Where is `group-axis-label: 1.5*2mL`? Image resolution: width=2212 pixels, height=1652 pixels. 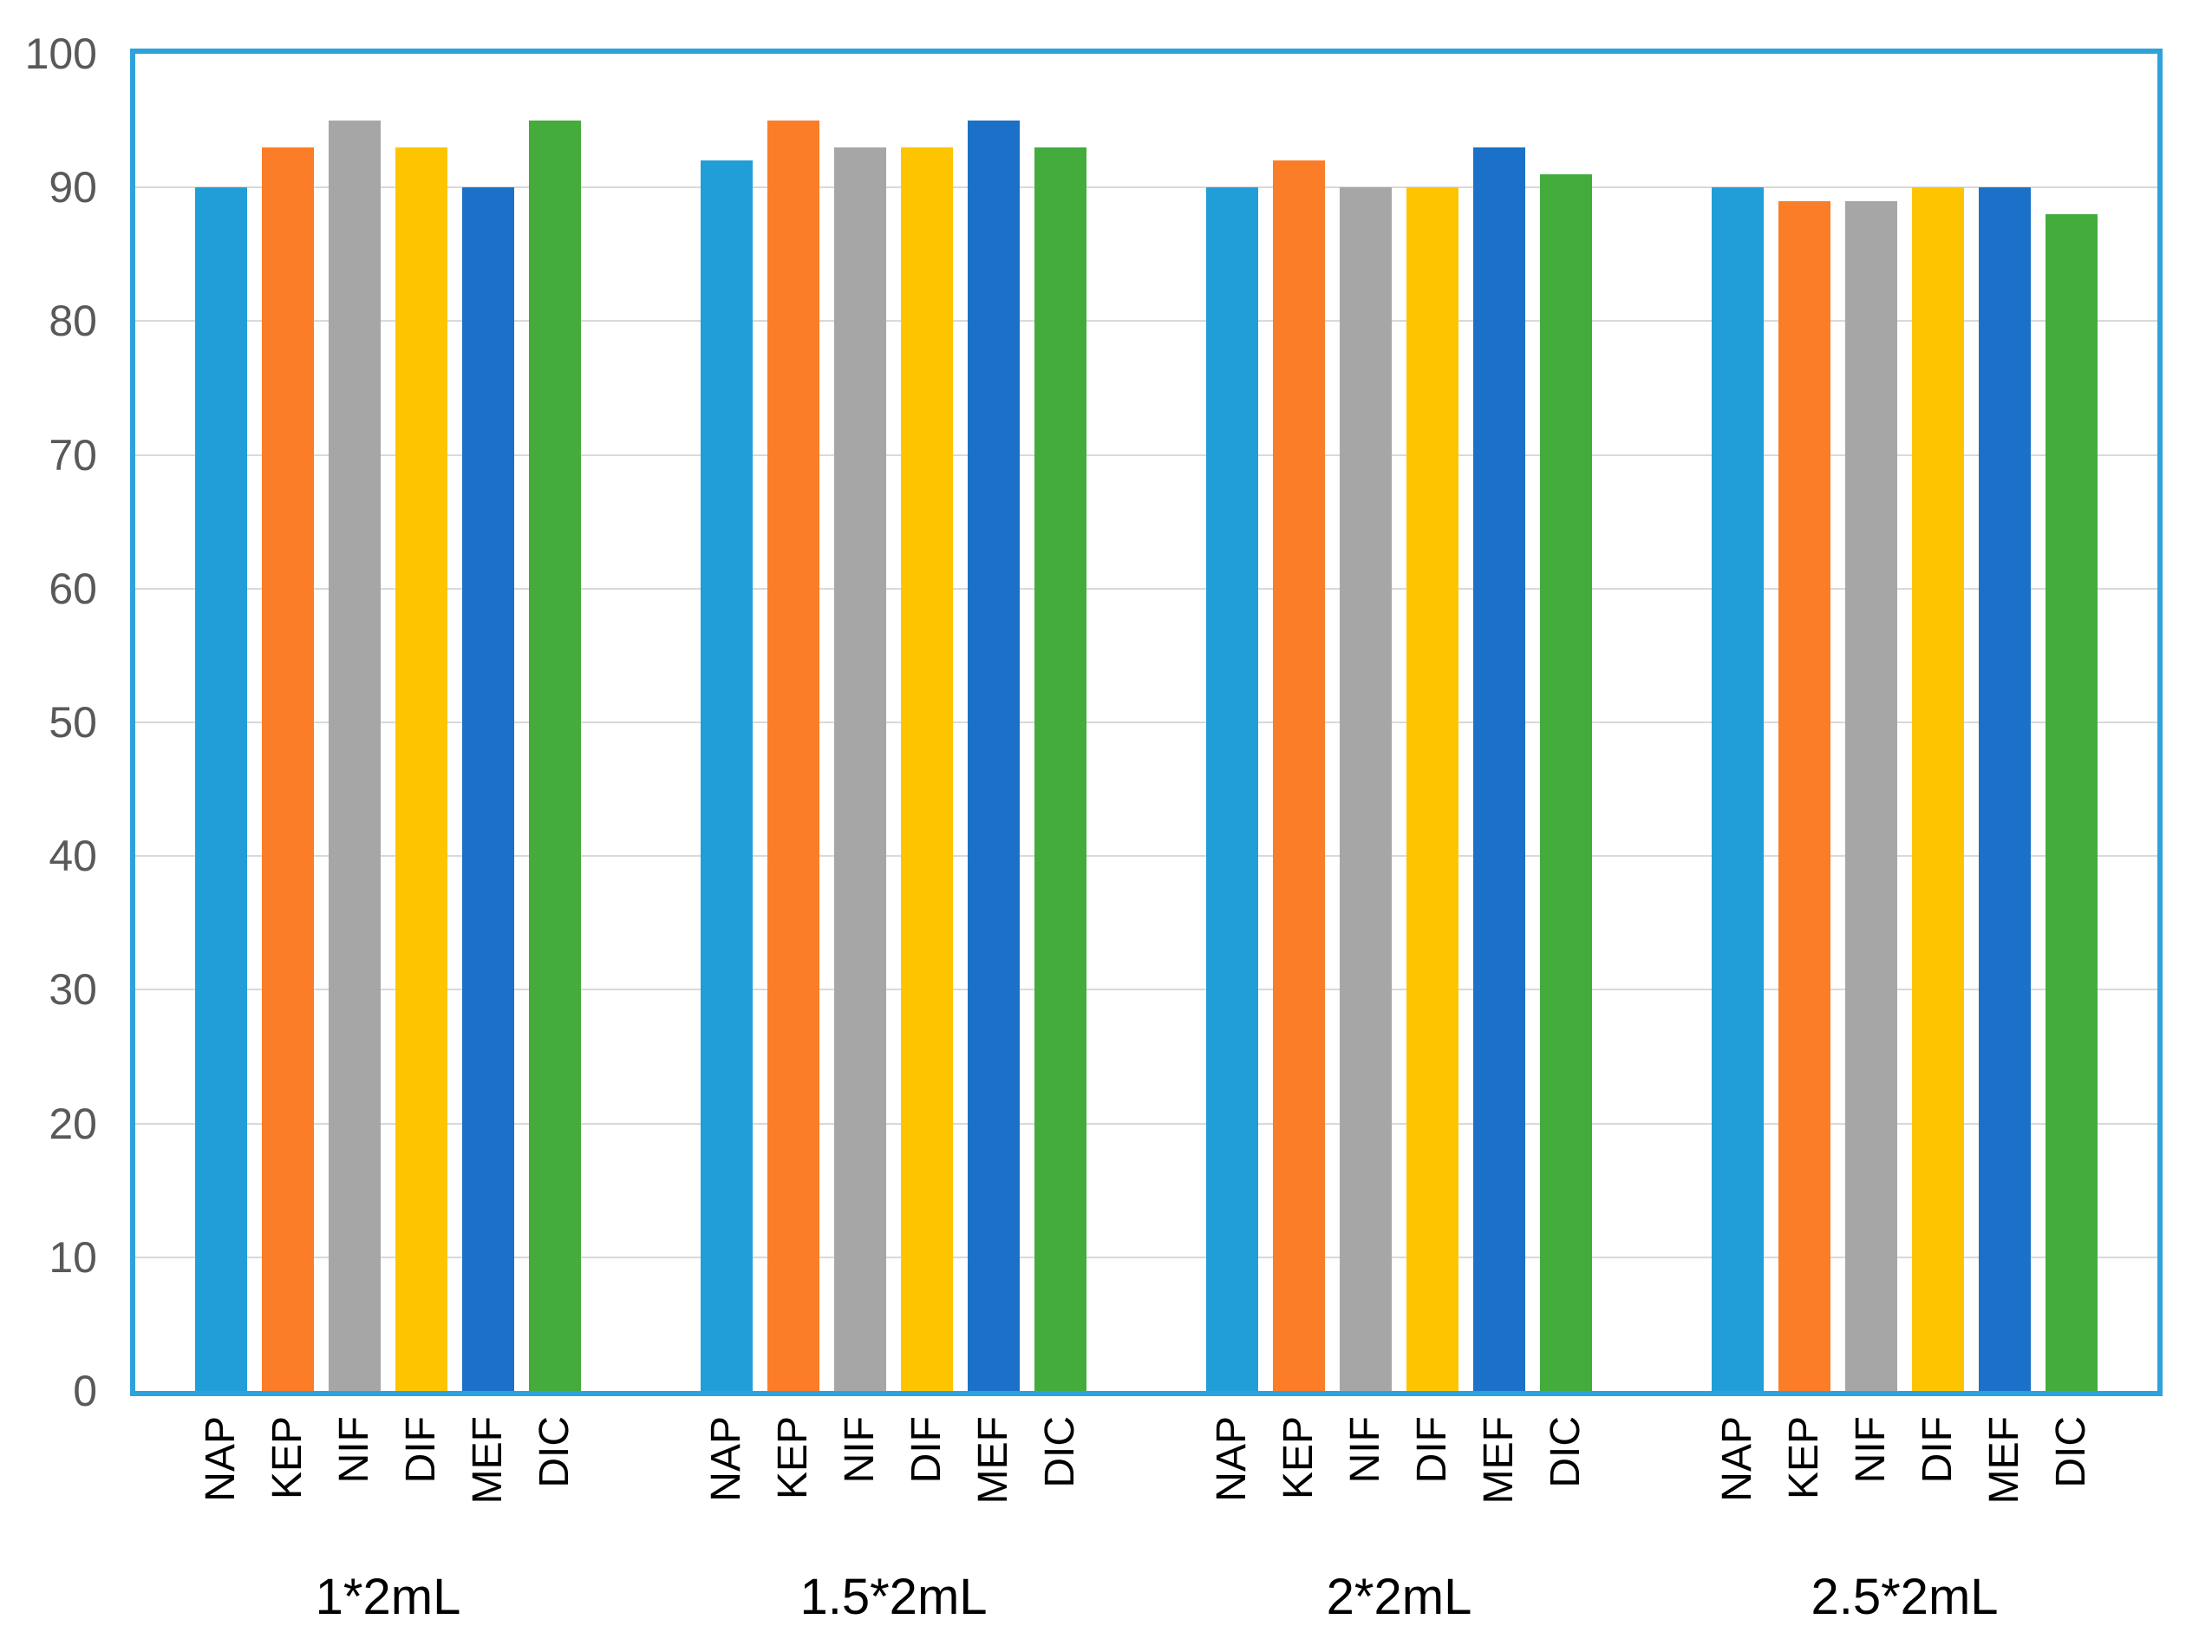
group-axis-label: 1.5*2mL is located at coordinates (893, 1597).